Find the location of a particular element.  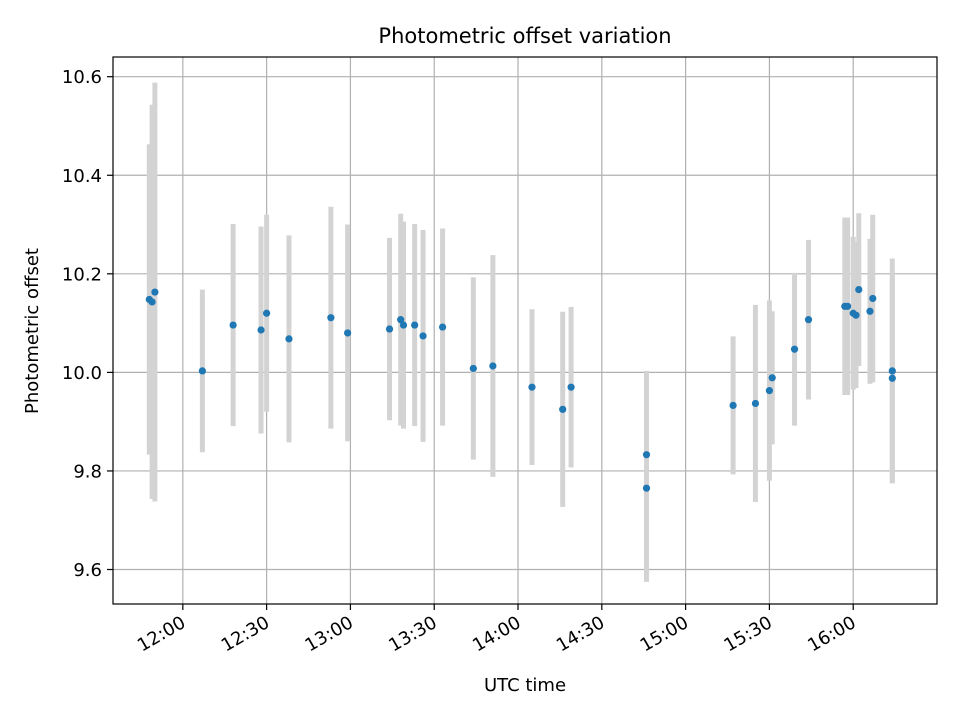

y-tick-label: 10.2 is located at coordinates (82, 274).